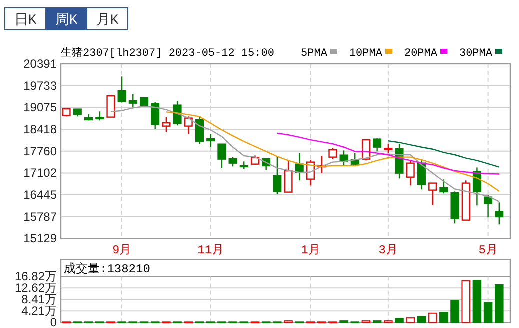  I want to click on y-tick-label: 16.82万, so click(35, 277).